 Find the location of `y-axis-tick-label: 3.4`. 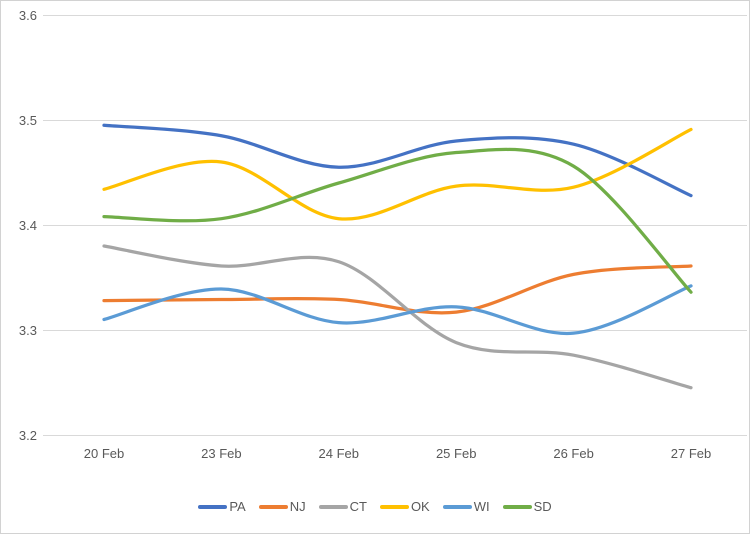

y-axis-tick-label: 3.4 is located at coordinates (28, 225).